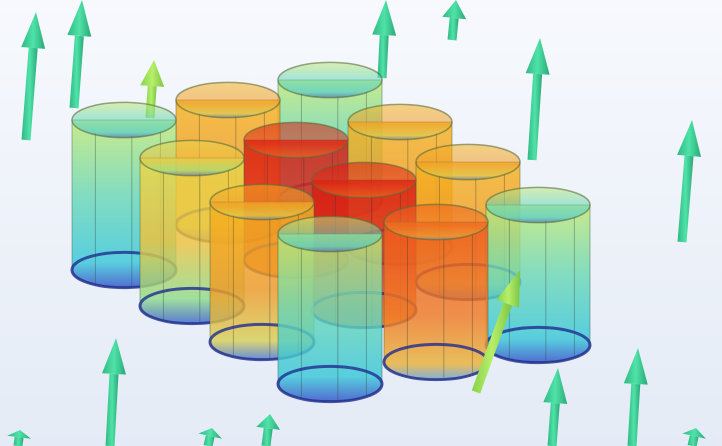 This screenshot has width=722, height=446. I want to click on cylinder-hot, so click(436, 292).